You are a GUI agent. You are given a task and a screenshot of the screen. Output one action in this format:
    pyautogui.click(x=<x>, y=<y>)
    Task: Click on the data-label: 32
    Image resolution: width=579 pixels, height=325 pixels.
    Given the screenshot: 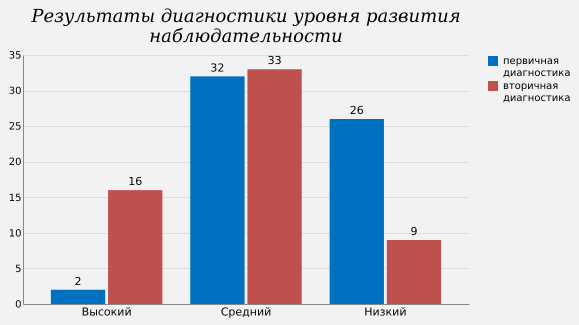 What is the action you would take?
    pyautogui.click(x=217, y=67)
    